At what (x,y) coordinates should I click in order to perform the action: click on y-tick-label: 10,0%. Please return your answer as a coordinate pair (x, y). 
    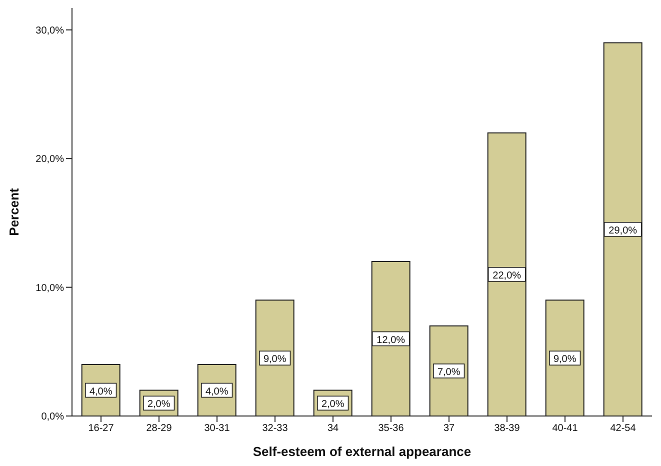
    Looking at the image, I should click on (50, 288).